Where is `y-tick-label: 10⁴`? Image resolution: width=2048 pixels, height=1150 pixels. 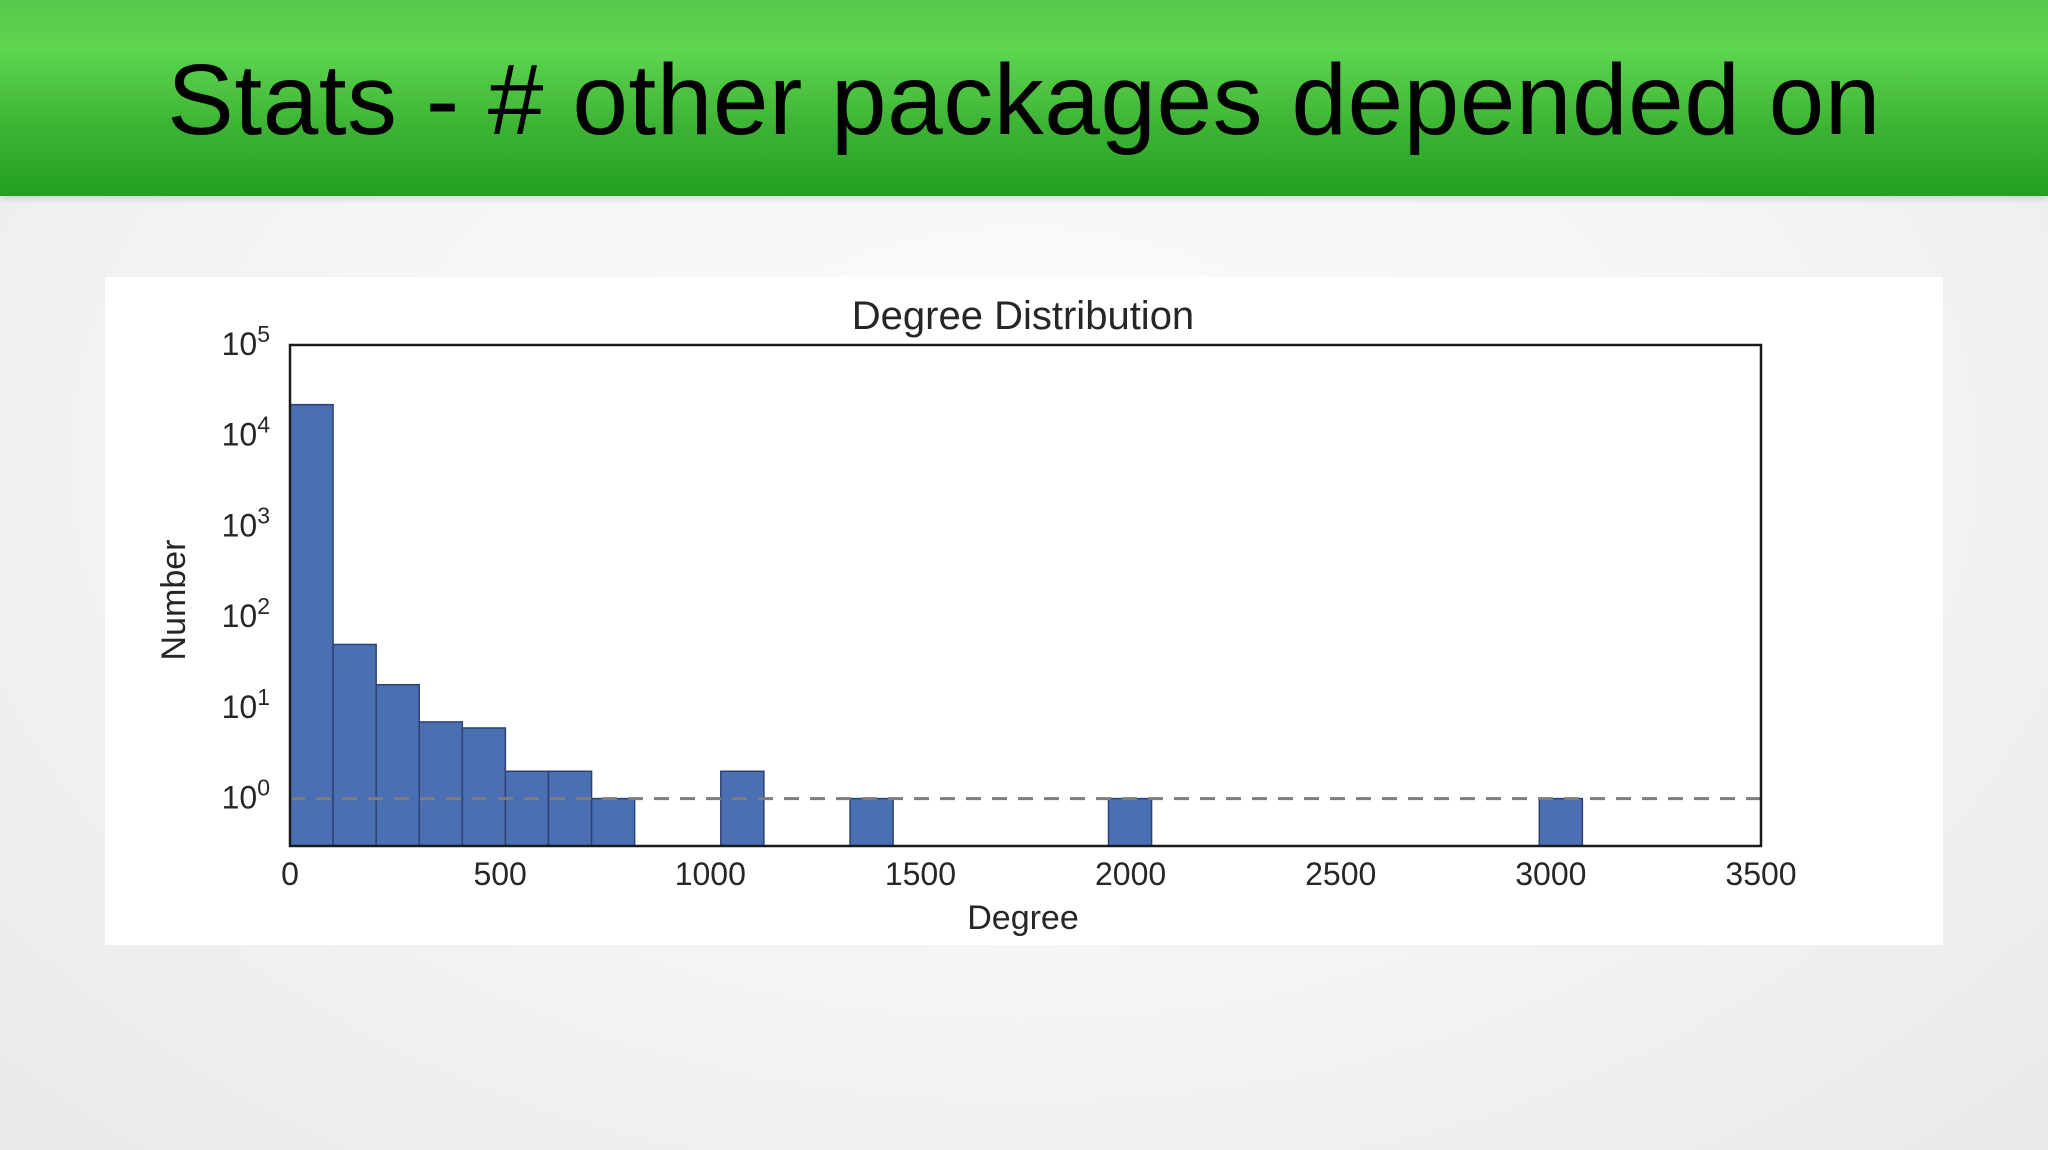
y-tick-label: 10⁴ is located at coordinates (246, 432).